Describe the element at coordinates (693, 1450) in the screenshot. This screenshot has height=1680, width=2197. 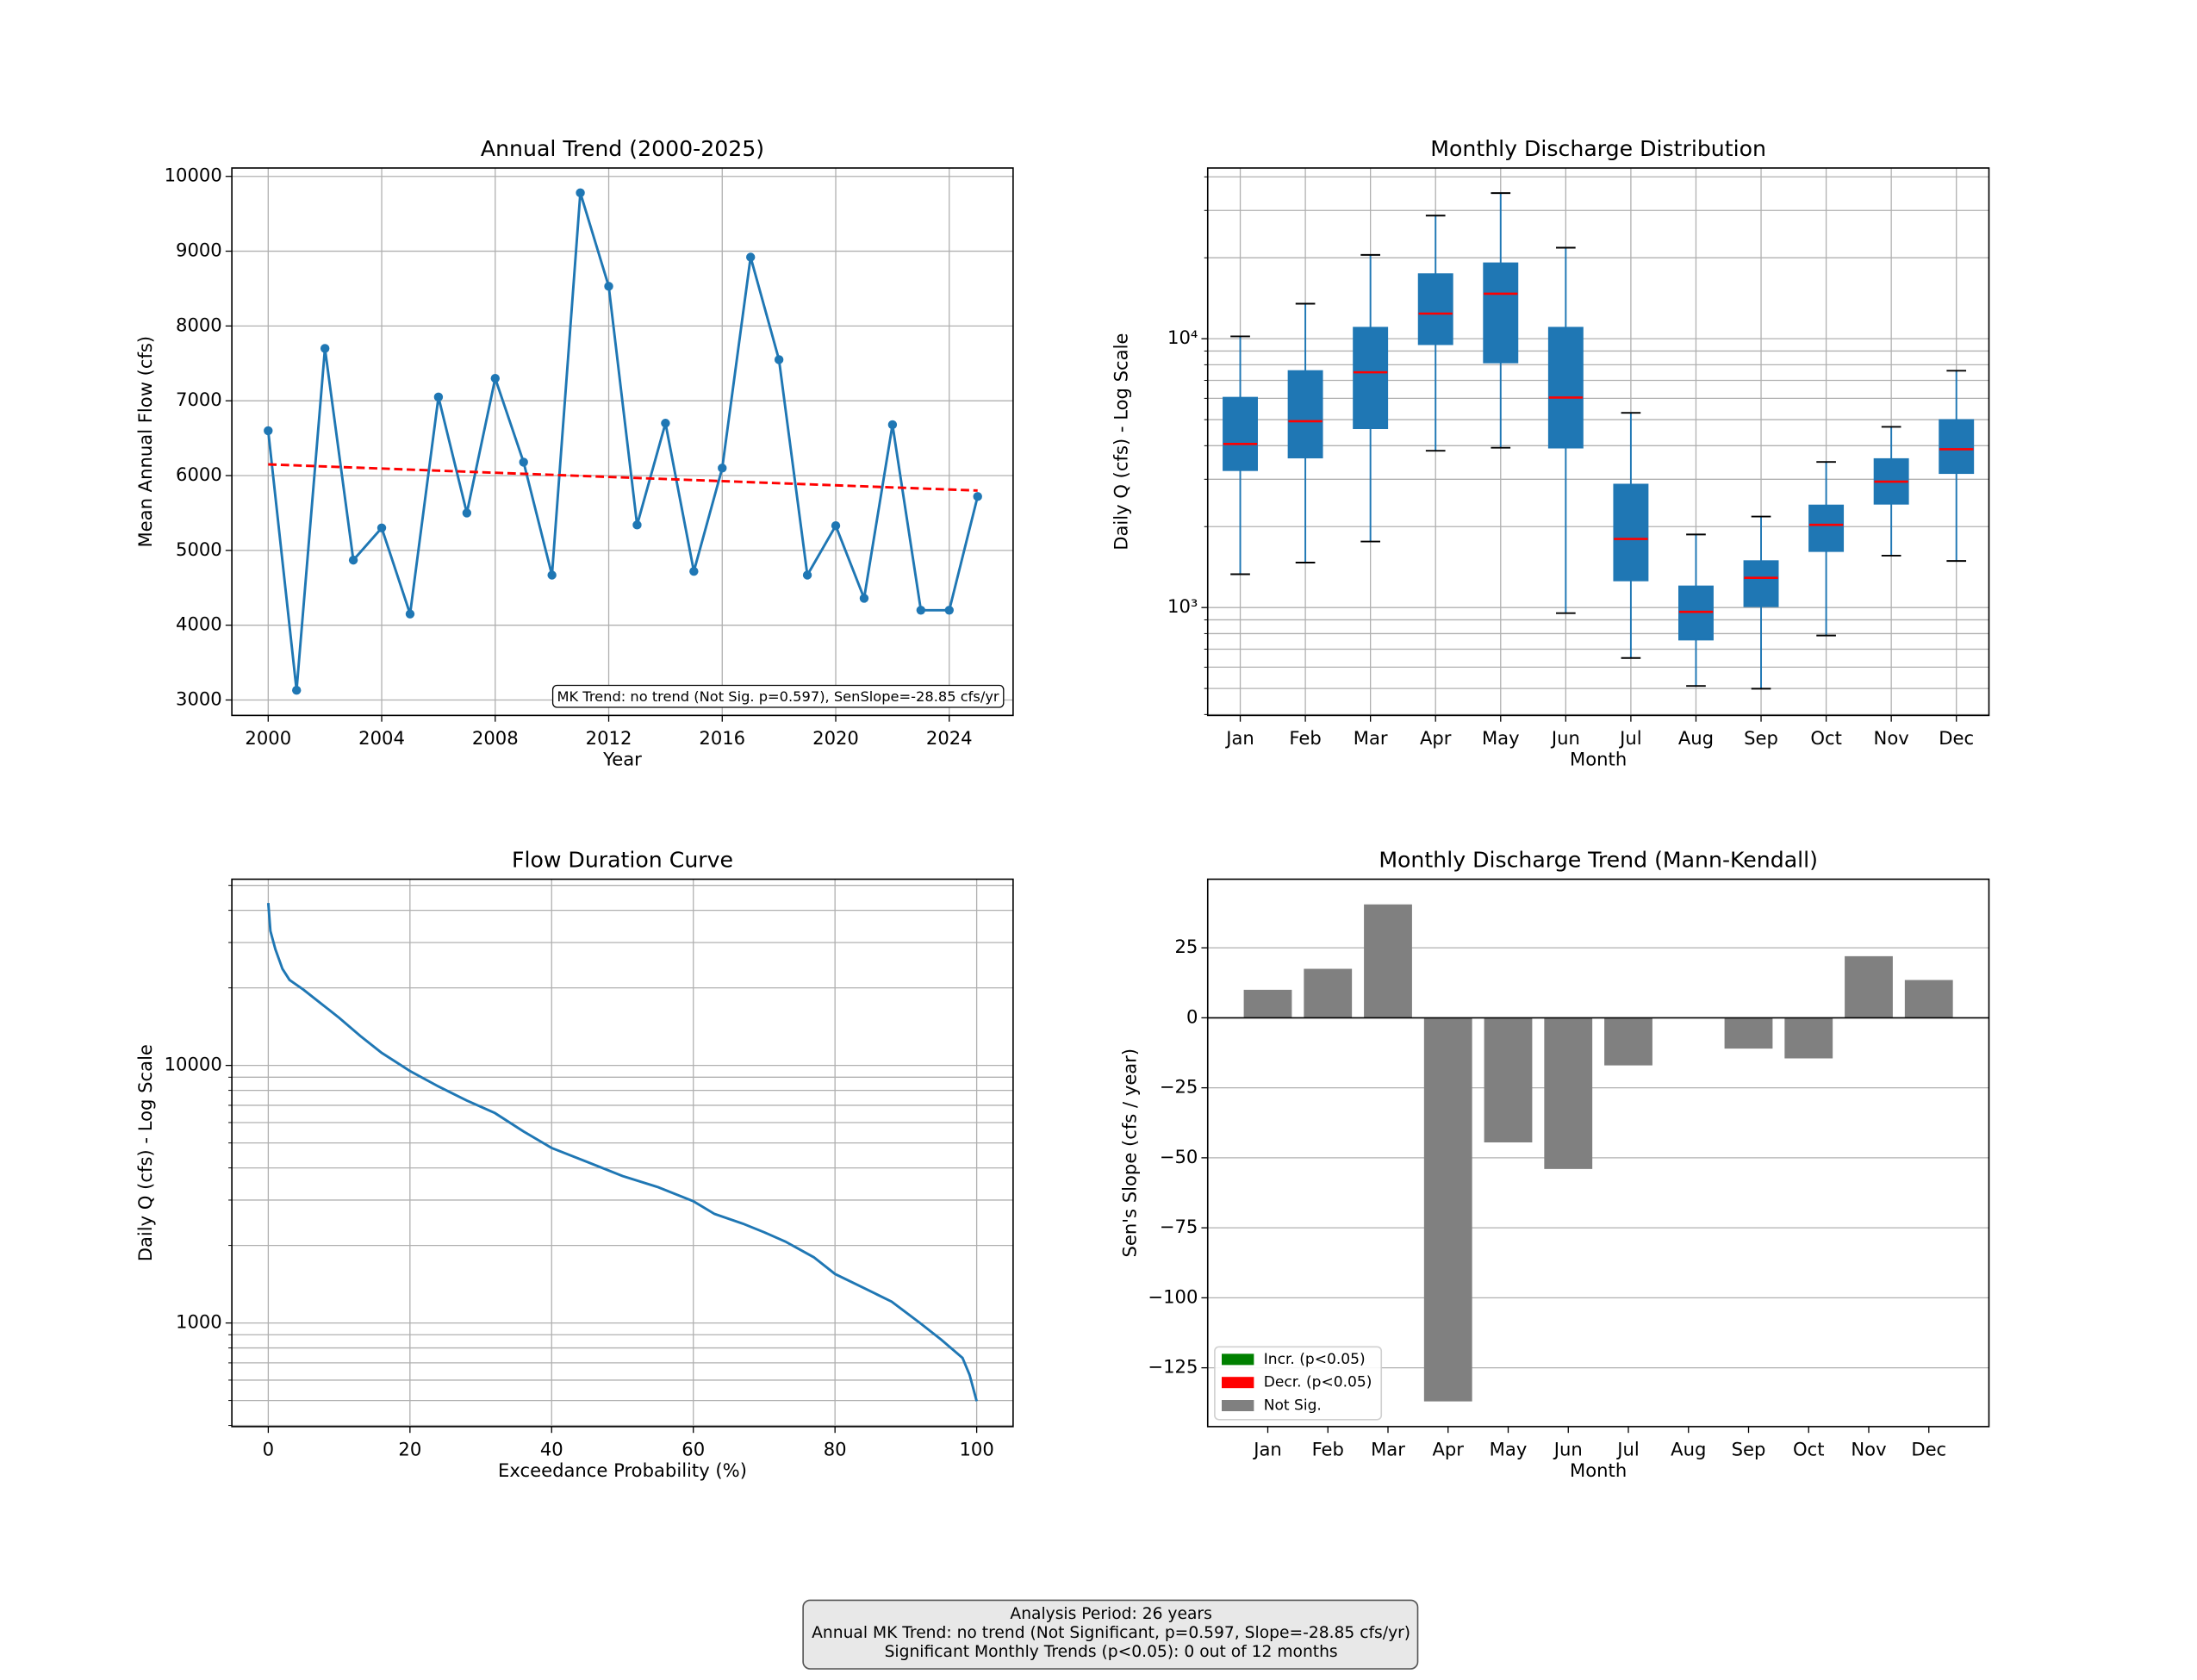
I see `x-tick-label: 60` at that location.